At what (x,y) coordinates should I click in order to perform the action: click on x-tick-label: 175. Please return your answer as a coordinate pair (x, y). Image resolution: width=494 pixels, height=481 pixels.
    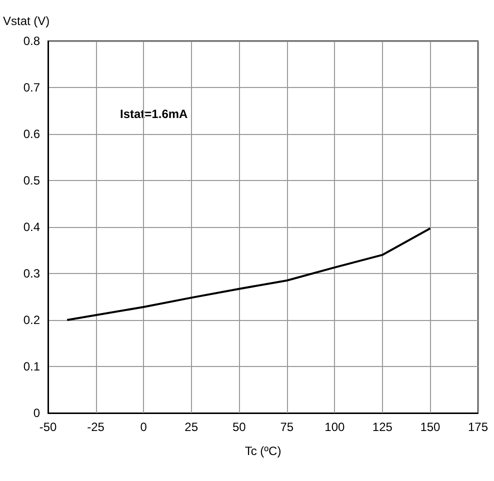
    Looking at the image, I should click on (478, 427).